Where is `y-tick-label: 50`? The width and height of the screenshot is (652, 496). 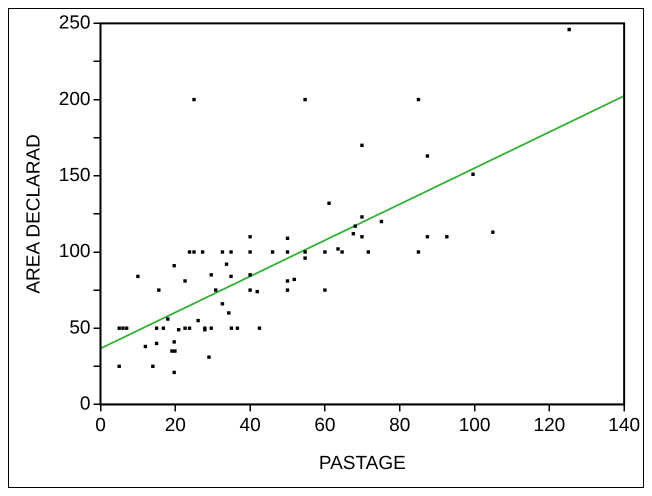
y-tick-label: 50 is located at coordinates (79, 327).